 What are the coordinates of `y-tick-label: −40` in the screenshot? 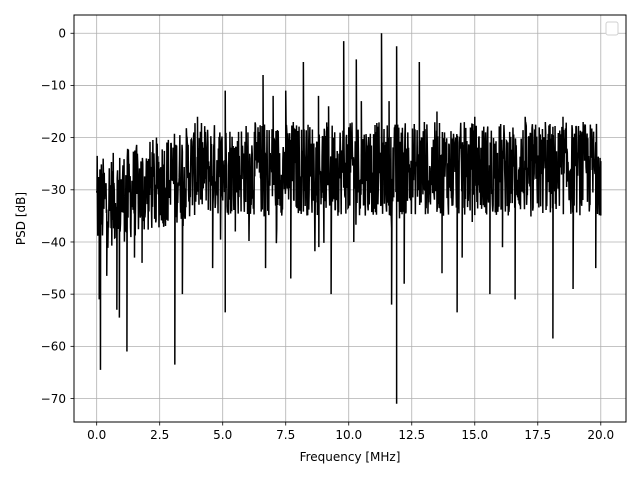 It's located at (53, 242).